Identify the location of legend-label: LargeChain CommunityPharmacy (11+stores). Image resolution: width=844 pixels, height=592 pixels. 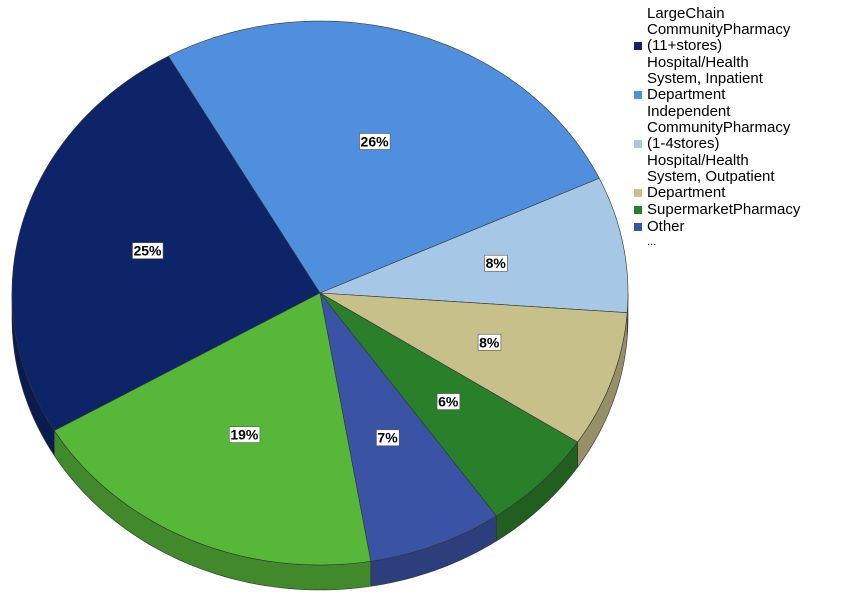
(719, 29).